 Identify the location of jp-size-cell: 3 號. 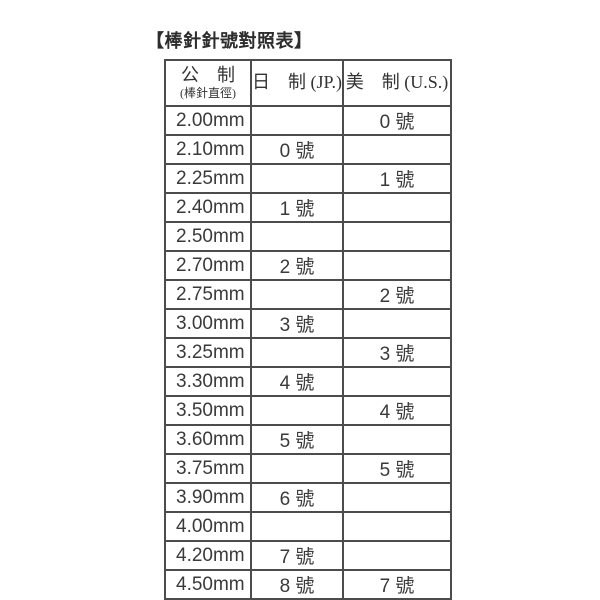
(297, 323).